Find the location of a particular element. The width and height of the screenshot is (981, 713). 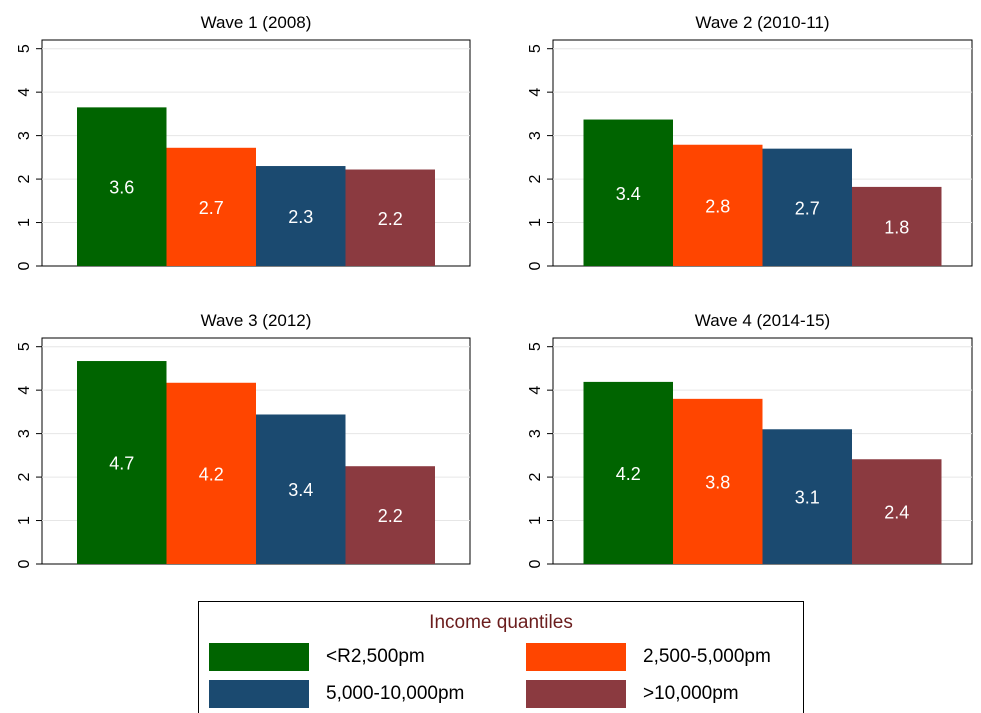

bar-label-2: 2.7 is located at coordinates (211, 208).